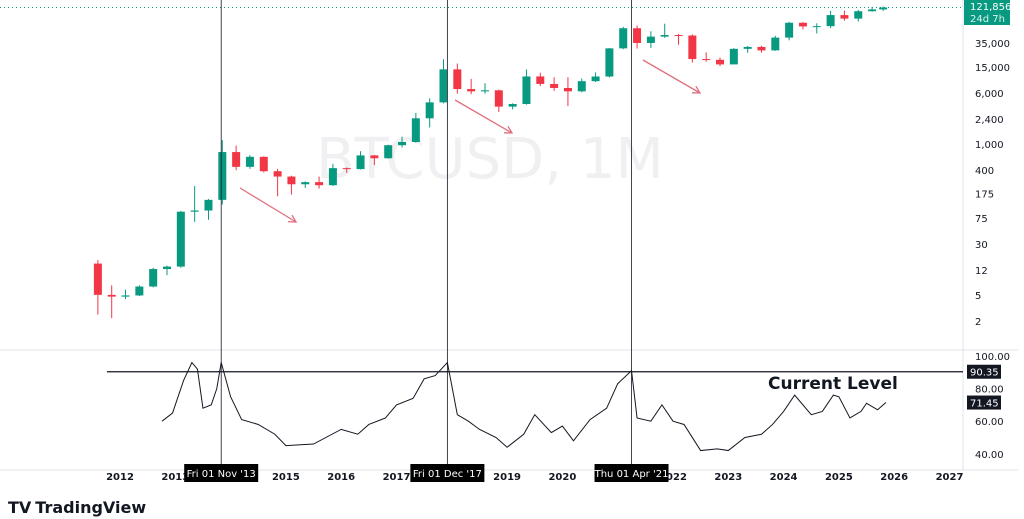 Image resolution: width=1024 pixels, height=519 pixels. I want to click on rsi-tick-label: 100.00, so click(992, 357).